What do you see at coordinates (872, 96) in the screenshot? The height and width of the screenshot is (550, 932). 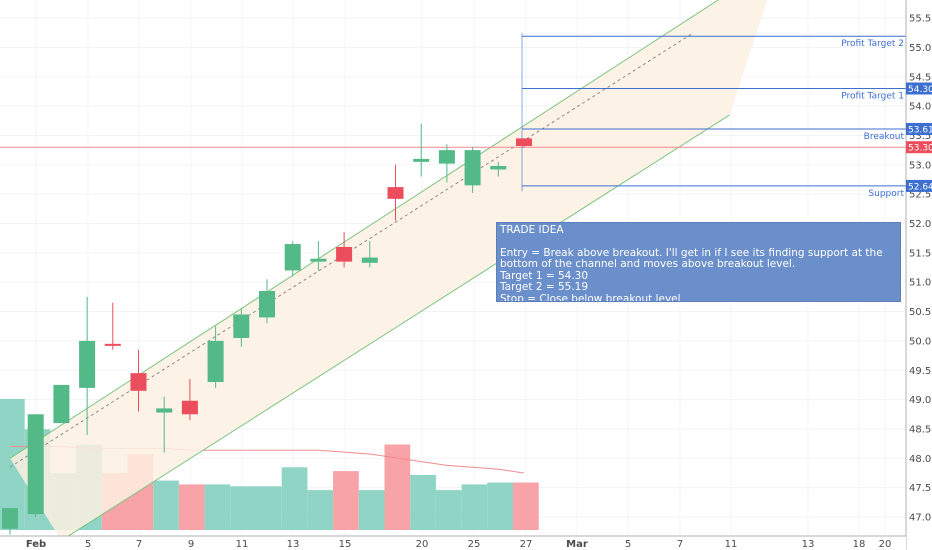 I see `level-label: Profit Target 1` at bounding box center [872, 96].